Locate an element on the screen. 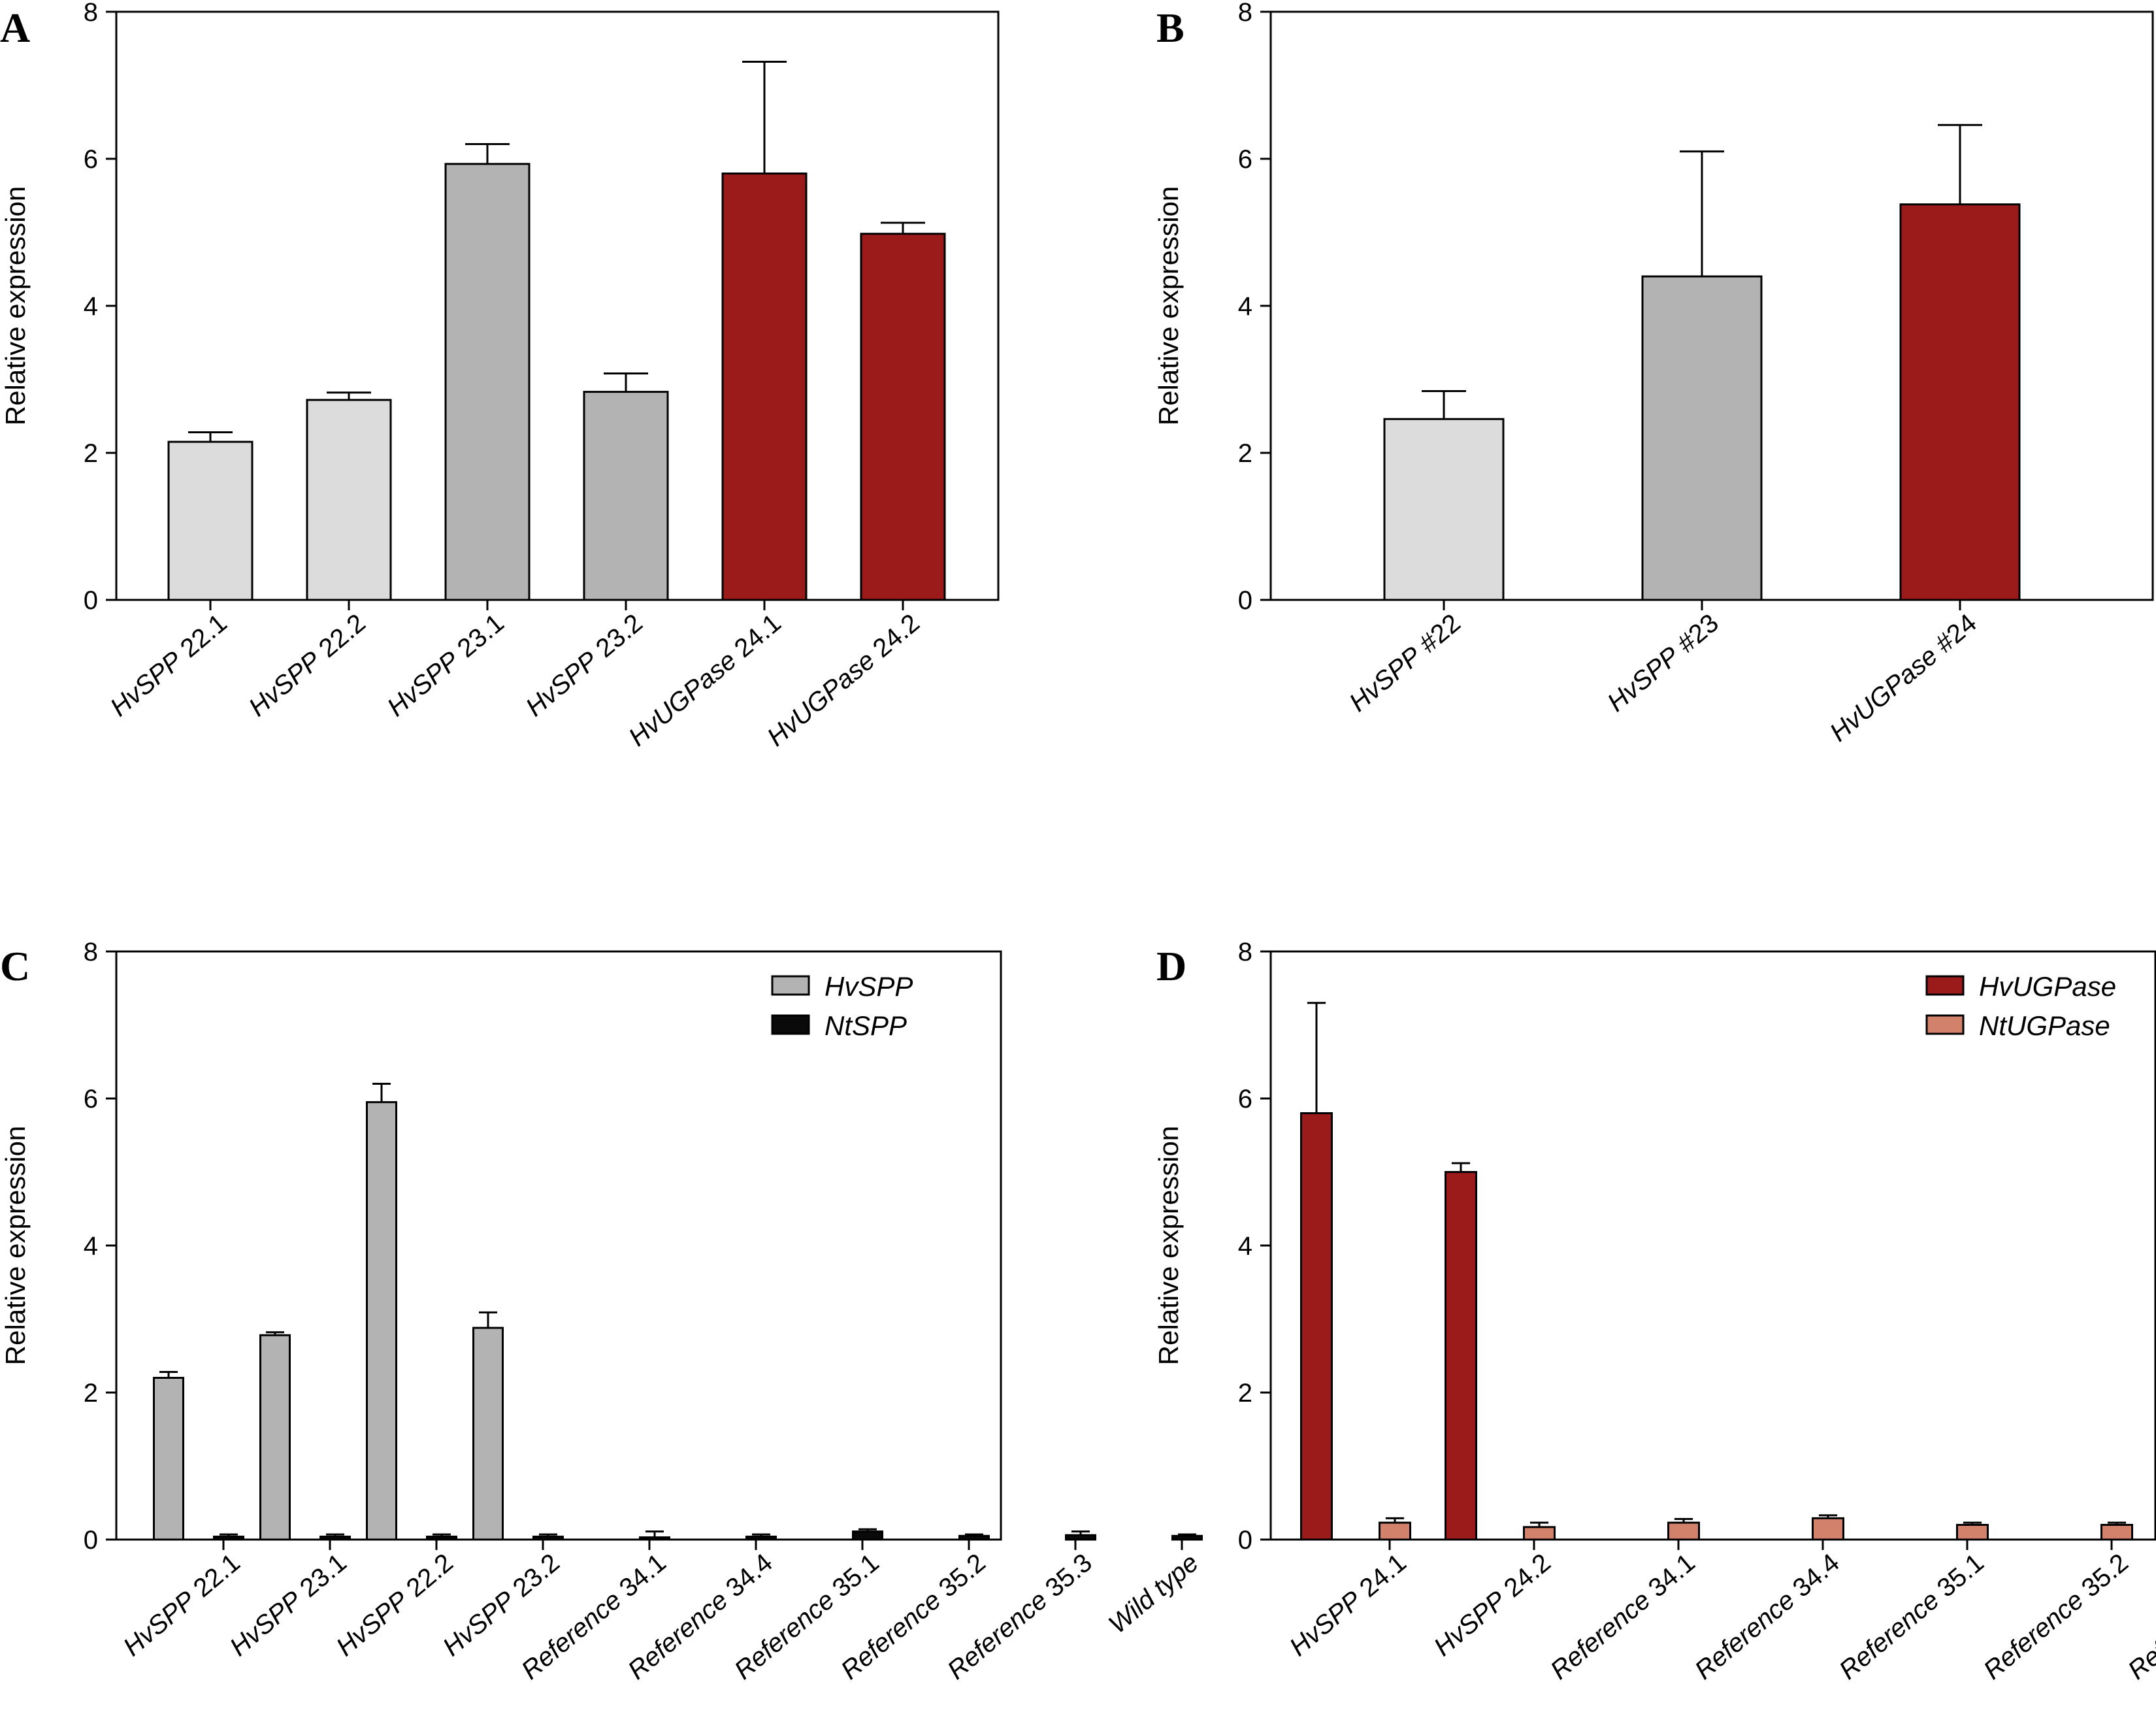  x-tick-label: HvUGPase 24.2 is located at coordinates (843, 679).